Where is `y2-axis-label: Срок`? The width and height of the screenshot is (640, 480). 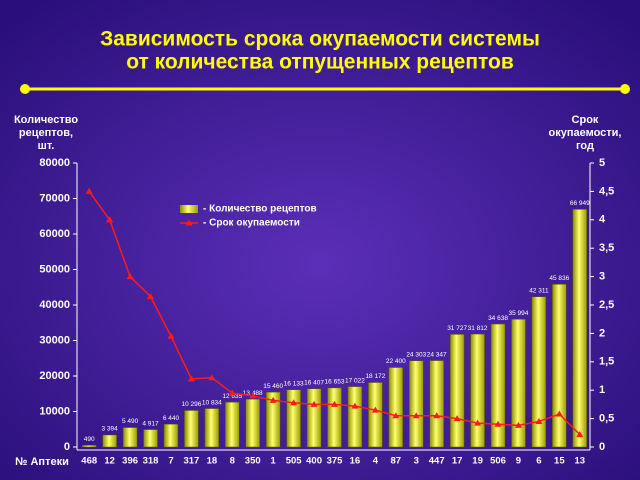
y2-axis-label: Срок is located at coordinates (585, 120).